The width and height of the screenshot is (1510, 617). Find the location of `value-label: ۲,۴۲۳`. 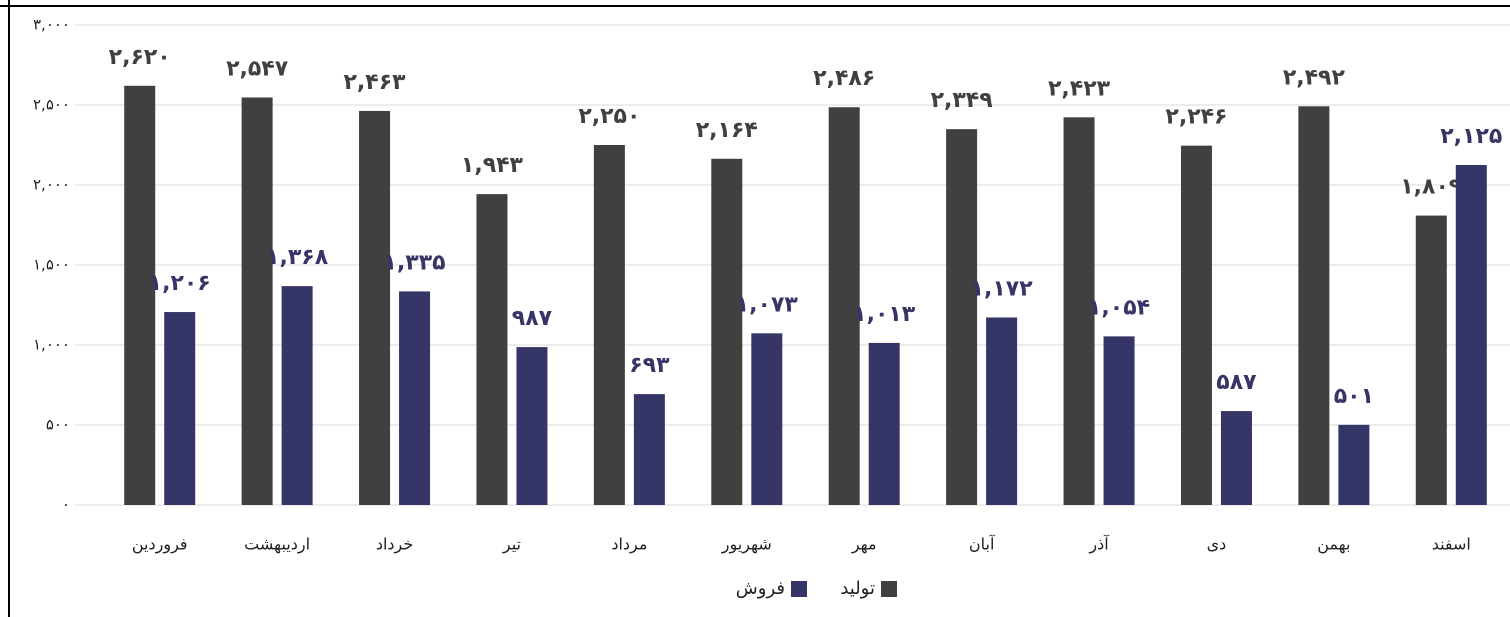

value-label: ۲,۴۲۳ is located at coordinates (1079, 88).